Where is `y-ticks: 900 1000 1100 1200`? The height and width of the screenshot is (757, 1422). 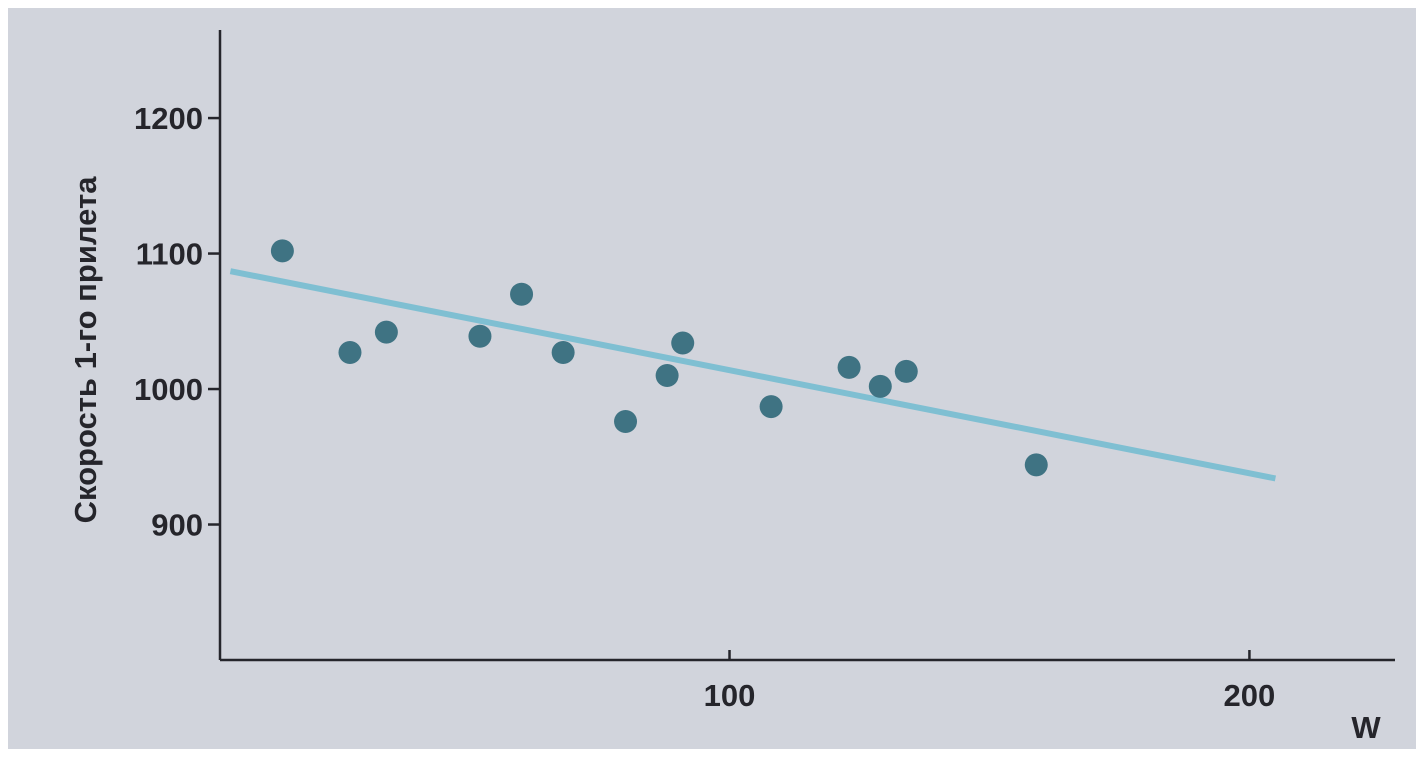 y-ticks: 900 1000 1100 1200 is located at coordinates (177, 322).